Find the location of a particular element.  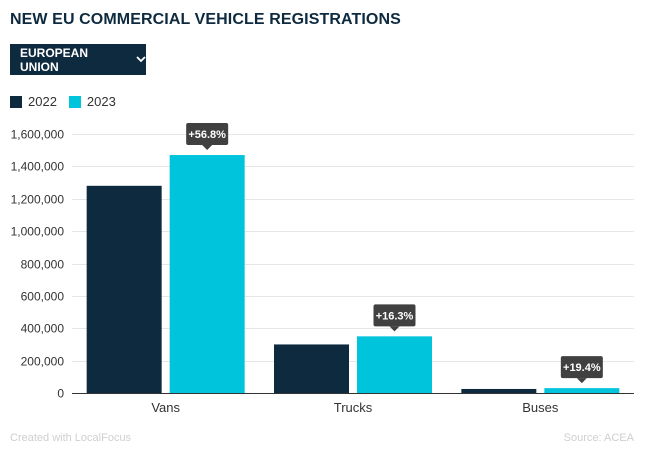

bar-2022-buses is located at coordinates (499, 390).